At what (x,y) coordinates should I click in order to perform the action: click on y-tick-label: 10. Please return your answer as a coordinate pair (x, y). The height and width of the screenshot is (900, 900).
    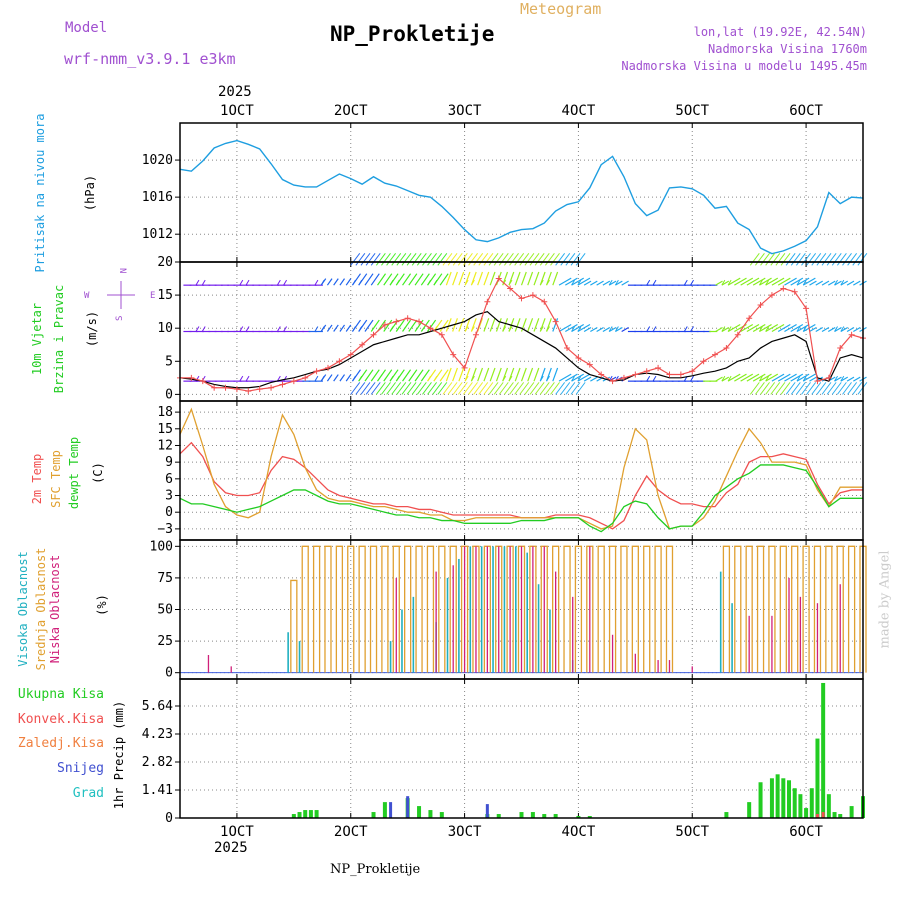
    Looking at the image, I should click on (165, 328).